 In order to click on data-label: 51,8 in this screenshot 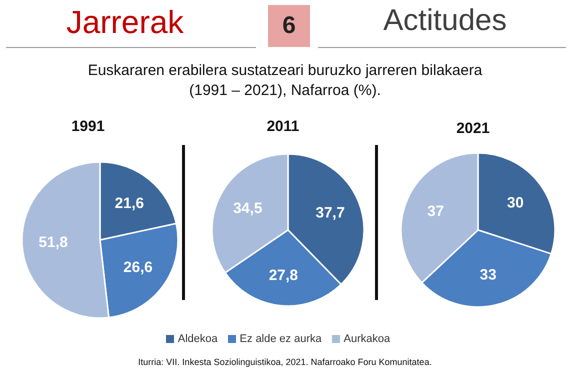, I will do `click(53, 243)`.